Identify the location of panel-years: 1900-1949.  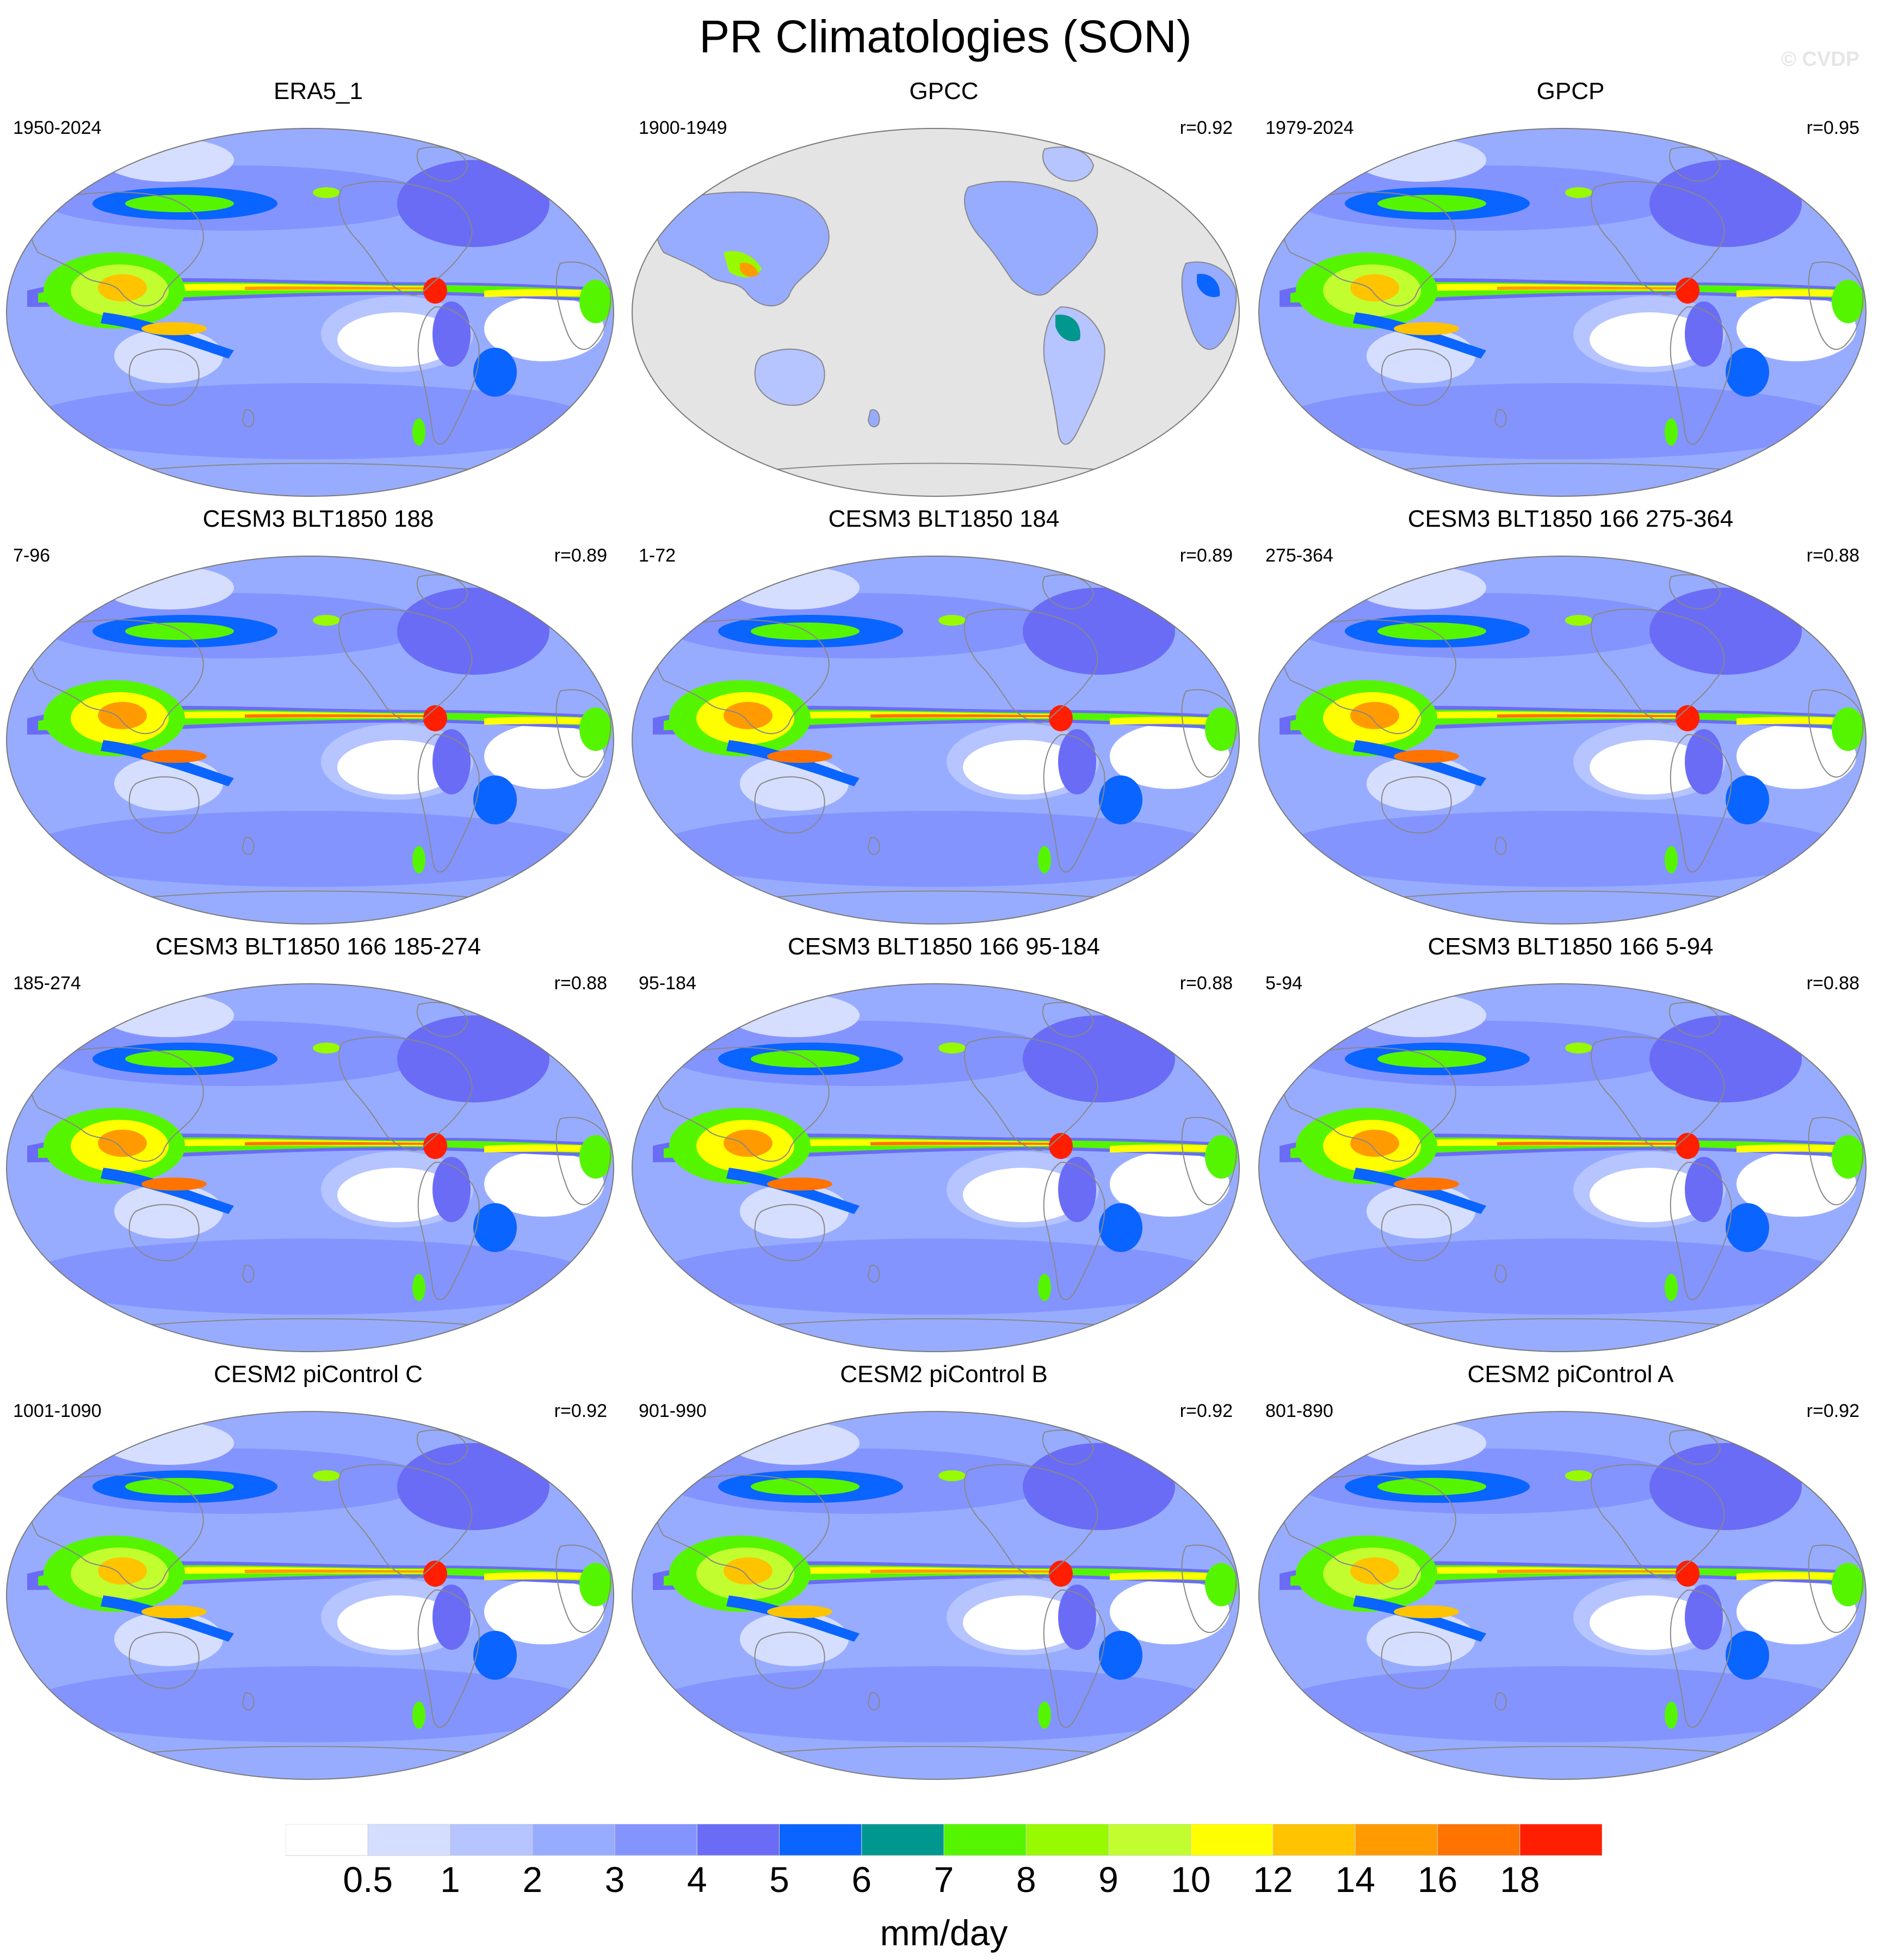
(683, 128).